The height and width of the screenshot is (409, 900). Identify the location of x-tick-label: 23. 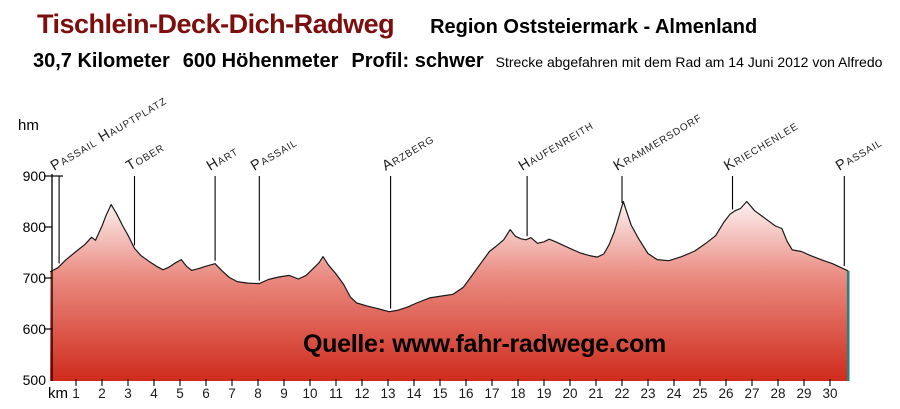
(647, 393).